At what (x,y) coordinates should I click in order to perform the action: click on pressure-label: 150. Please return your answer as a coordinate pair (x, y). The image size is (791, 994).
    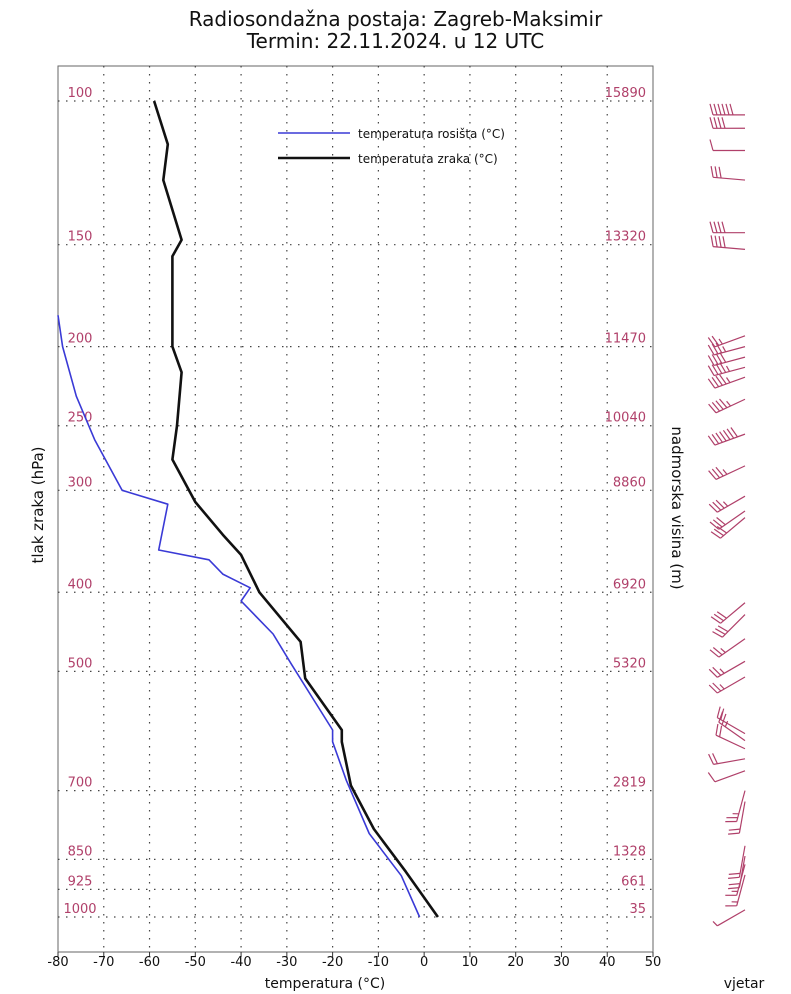
    Looking at the image, I should click on (80, 237).